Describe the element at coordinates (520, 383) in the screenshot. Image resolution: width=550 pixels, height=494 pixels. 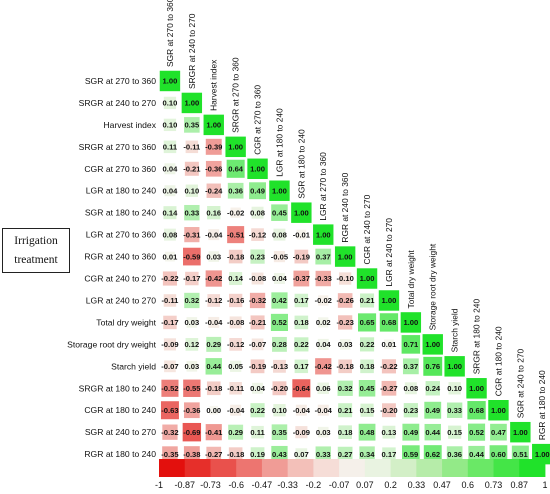
I see `column-label: SGR at 240 to 270` at that location.